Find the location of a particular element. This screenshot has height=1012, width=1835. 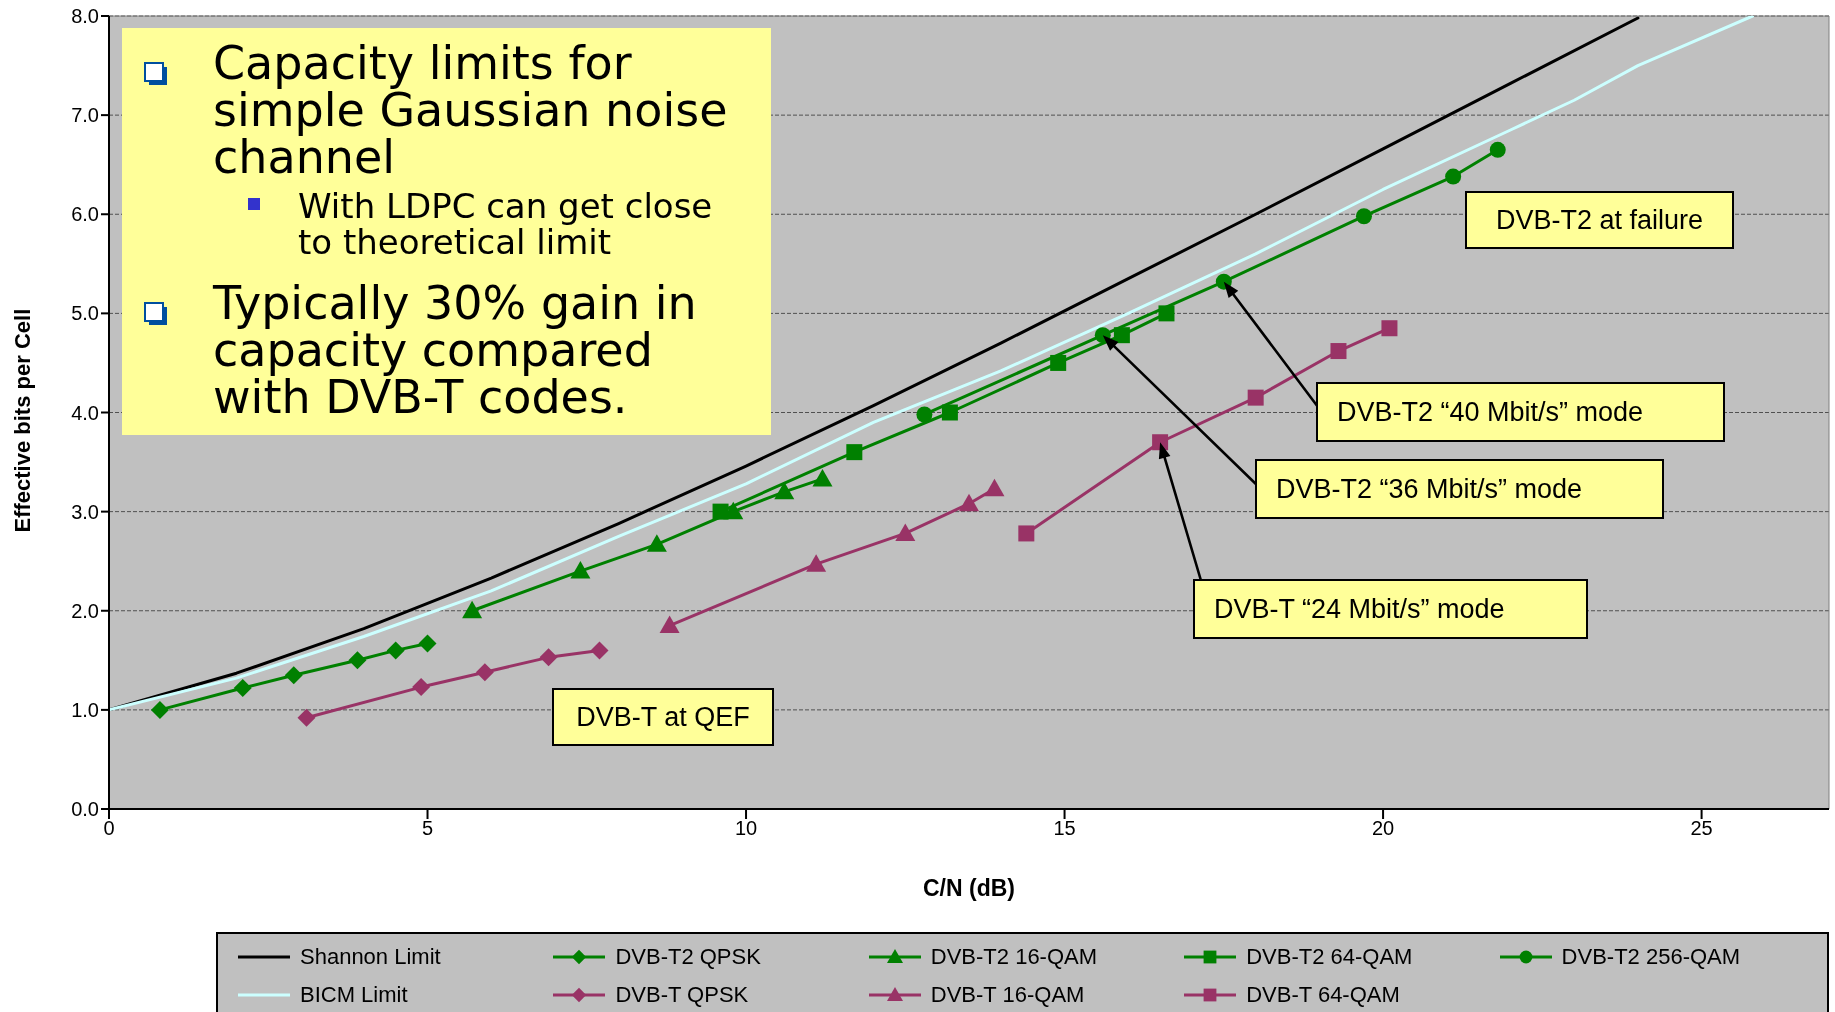

text-box: DVB-T at QEF is located at coordinates (663, 717).